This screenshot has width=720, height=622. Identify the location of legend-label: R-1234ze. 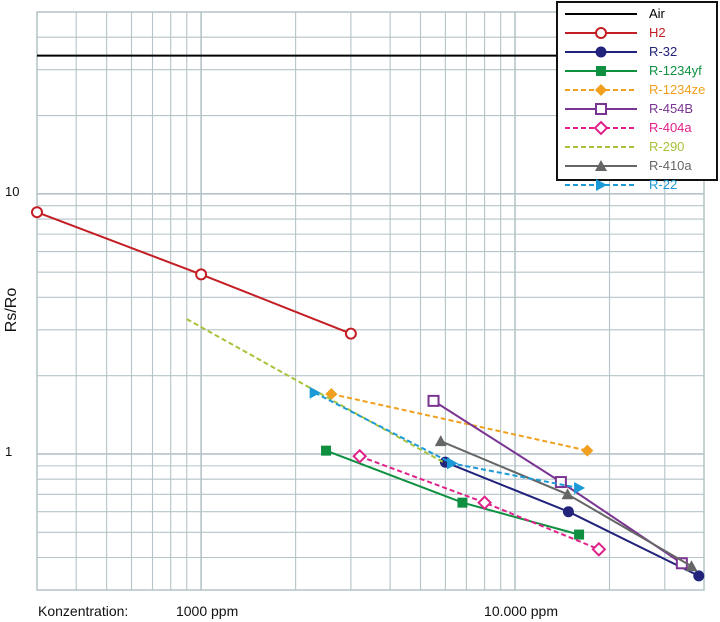
(677, 89).